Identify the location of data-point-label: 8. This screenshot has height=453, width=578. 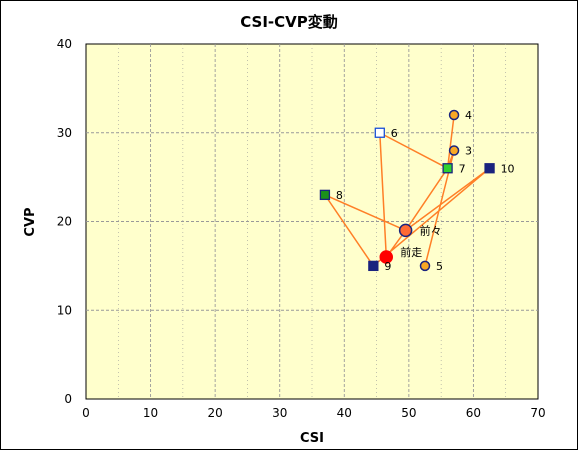
(339, 195).